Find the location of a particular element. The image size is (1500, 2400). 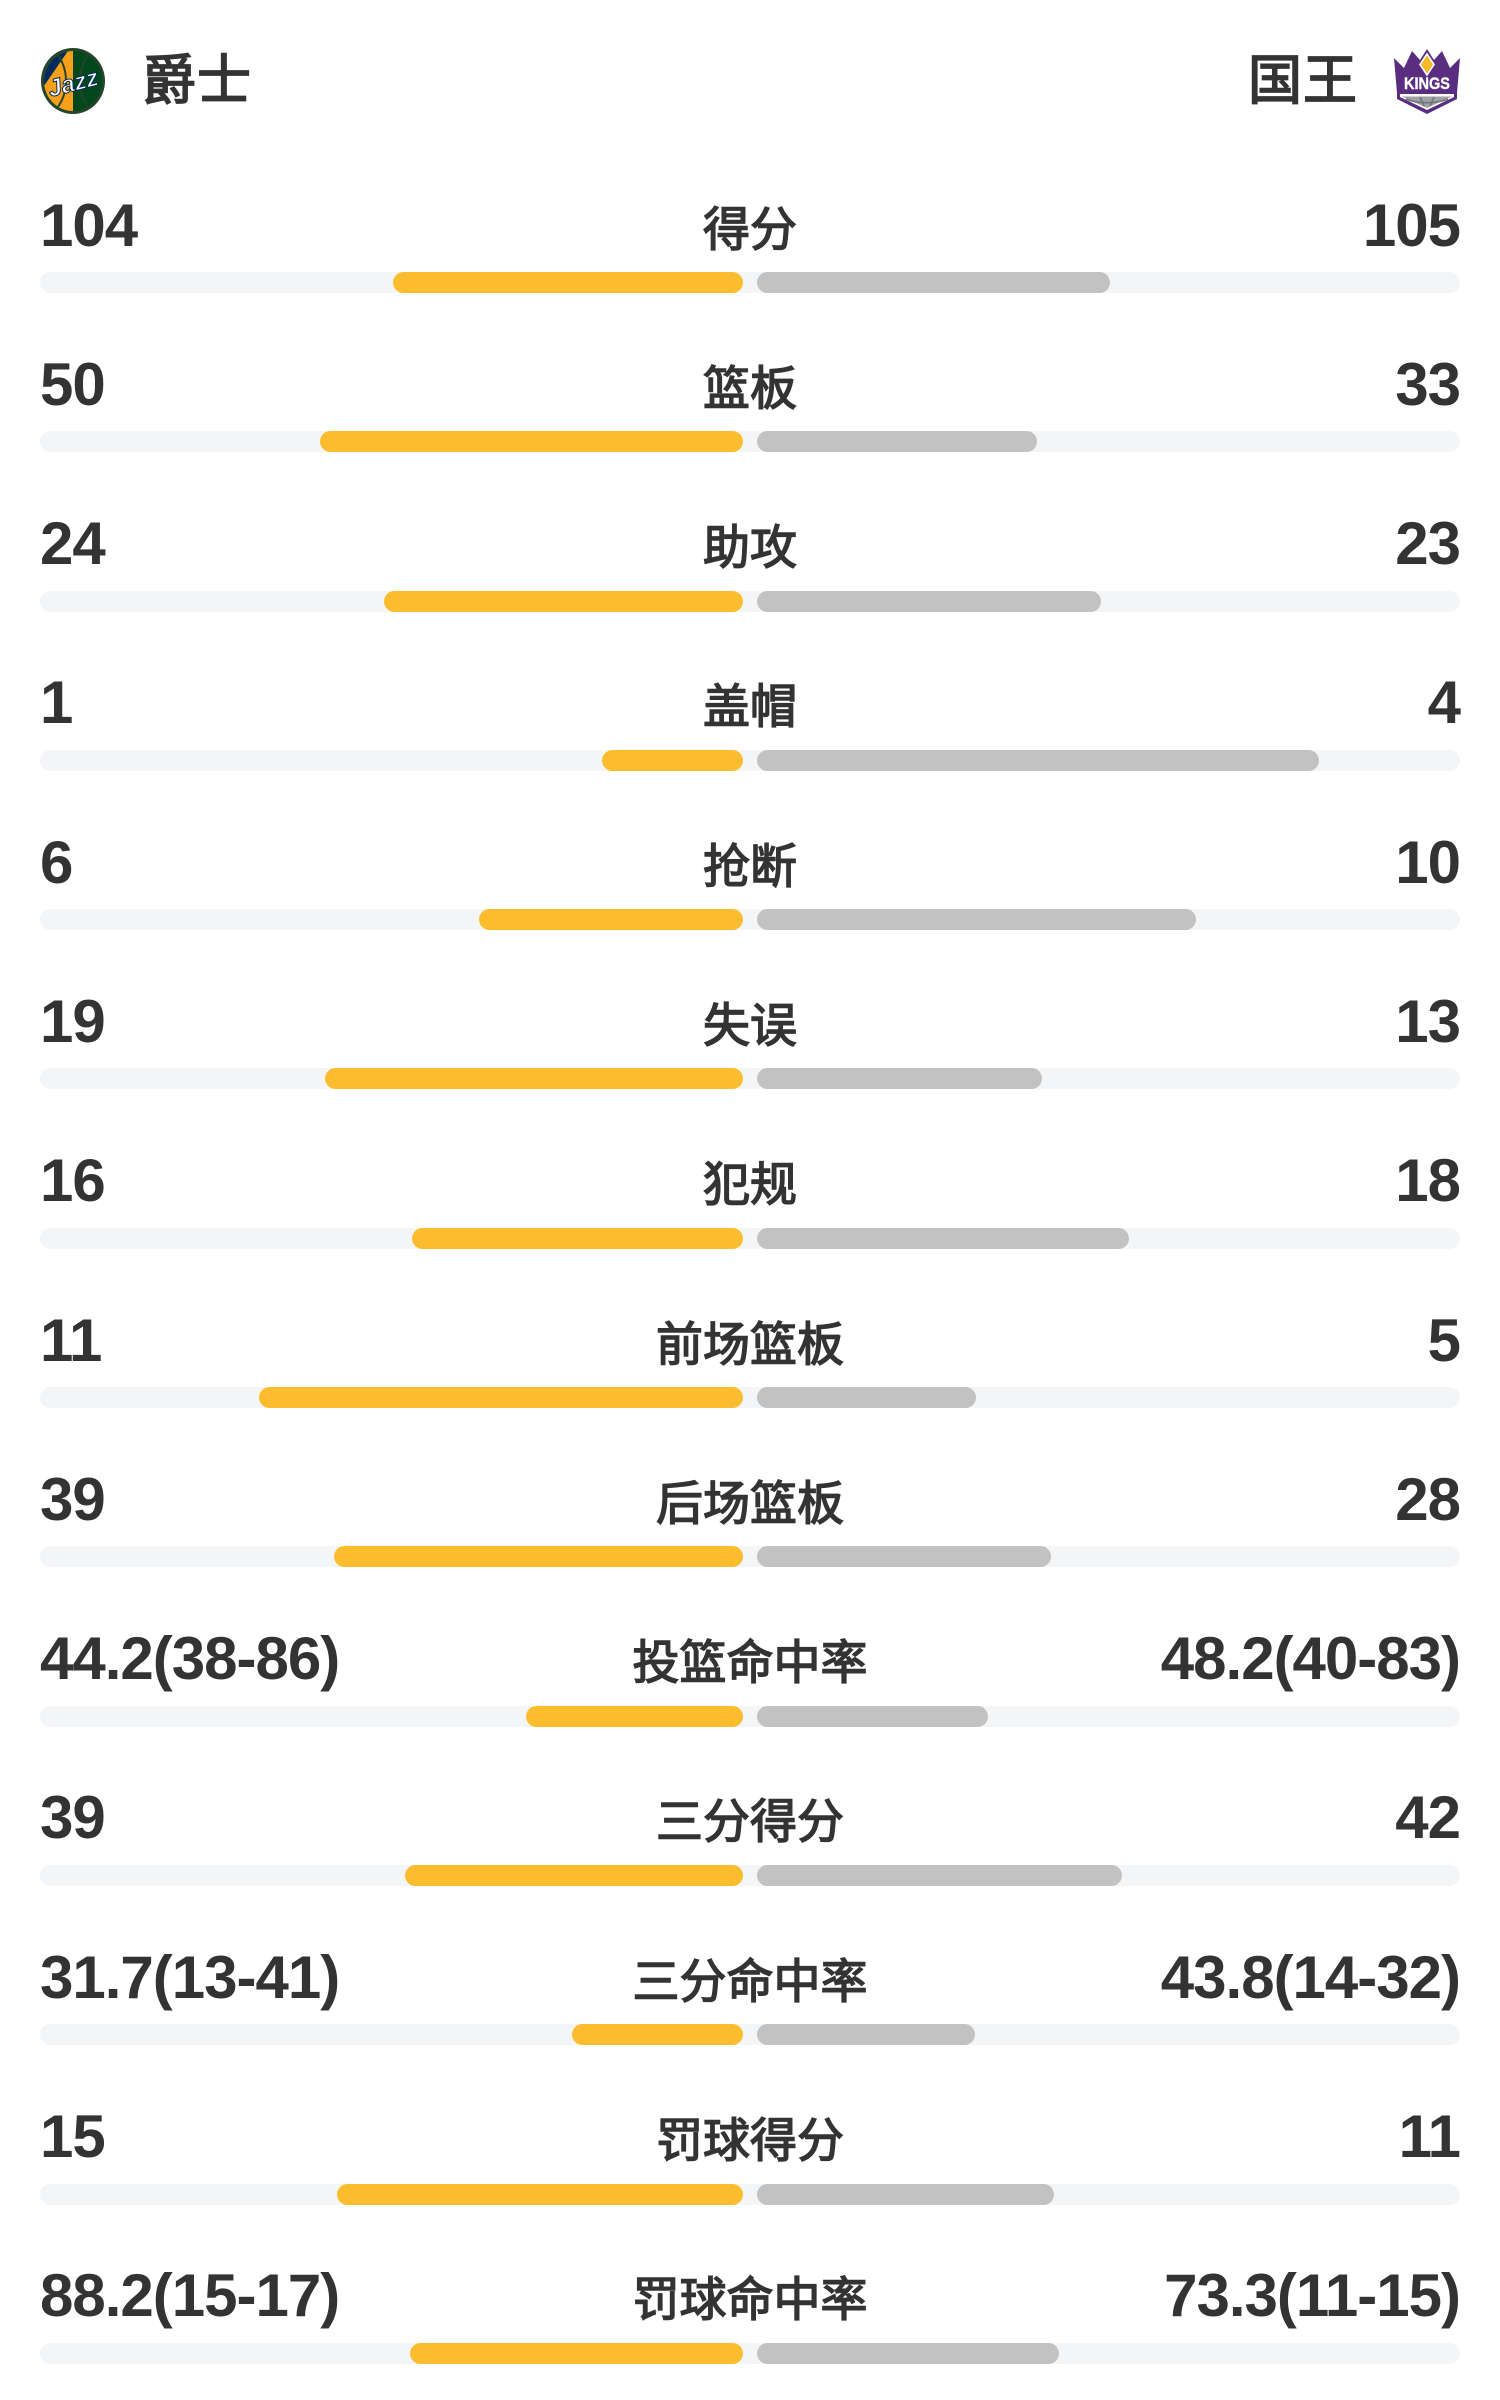

away-value: 42 is located at coordinates (1428, 1818).